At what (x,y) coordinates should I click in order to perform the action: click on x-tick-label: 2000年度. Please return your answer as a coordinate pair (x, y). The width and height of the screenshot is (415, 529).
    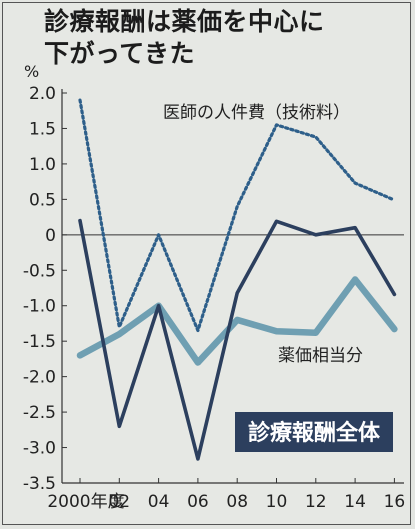
    Looking at the image, I should click on (85, 502).